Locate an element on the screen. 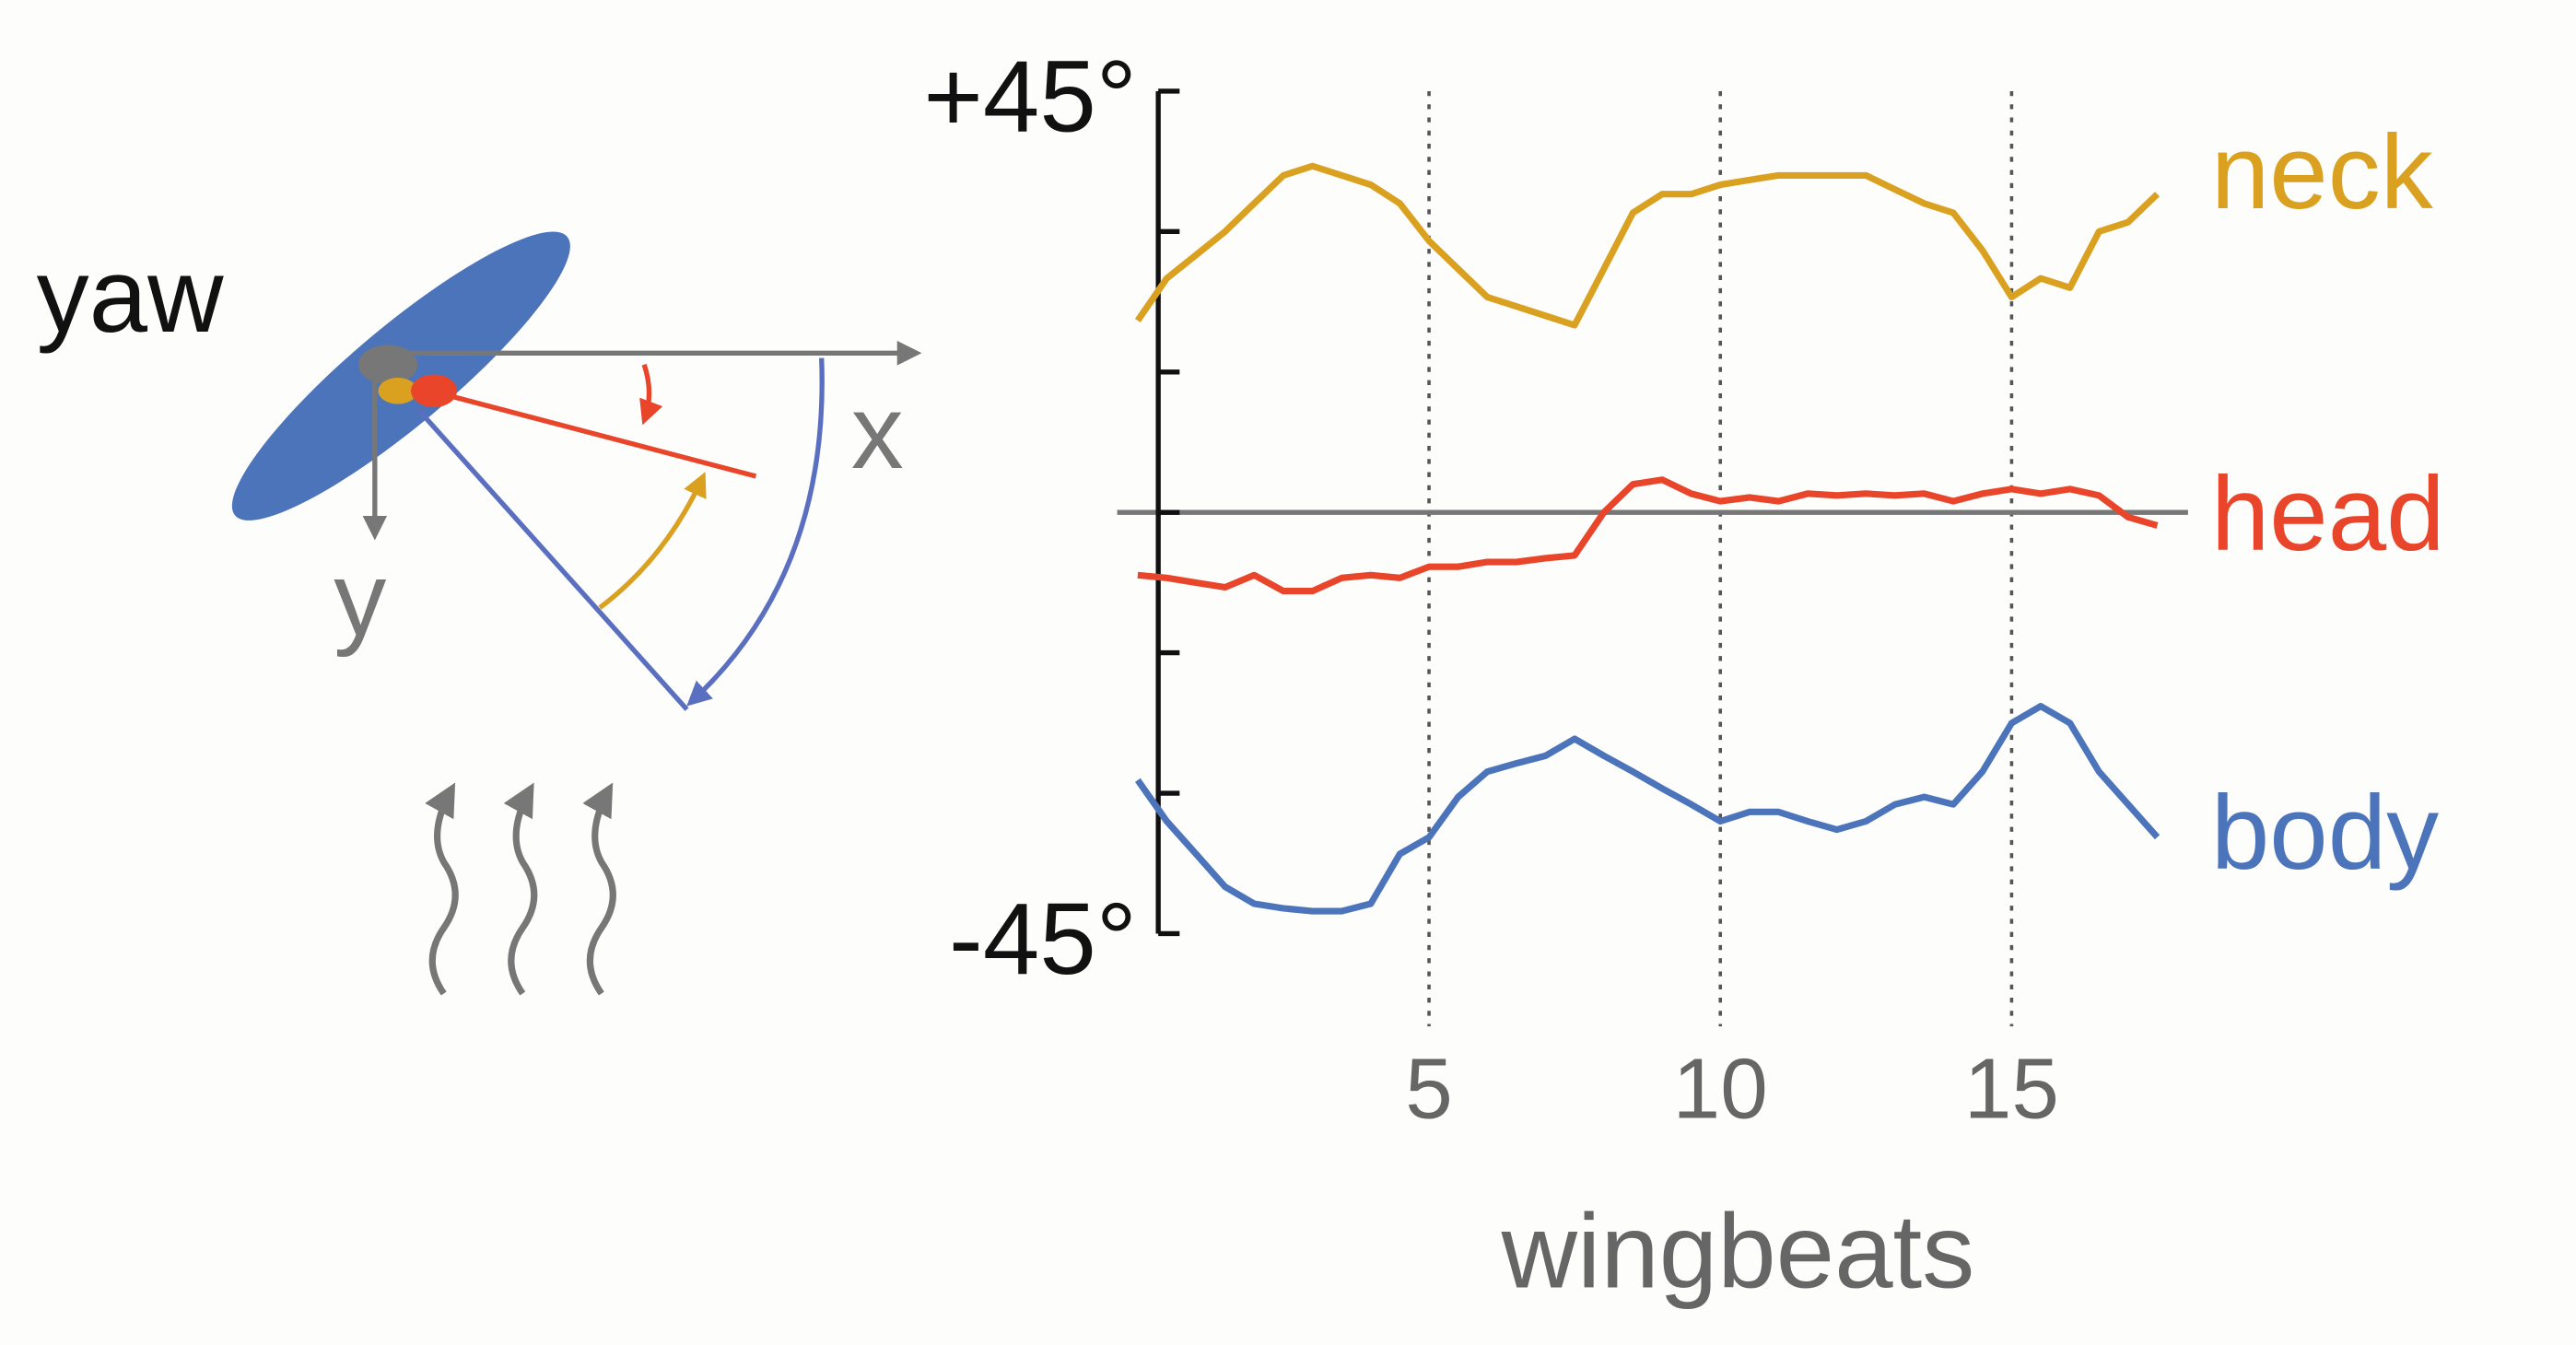 This screenshot has width=2576, height=1345. neck-shape is located at coordinates (398, 391).